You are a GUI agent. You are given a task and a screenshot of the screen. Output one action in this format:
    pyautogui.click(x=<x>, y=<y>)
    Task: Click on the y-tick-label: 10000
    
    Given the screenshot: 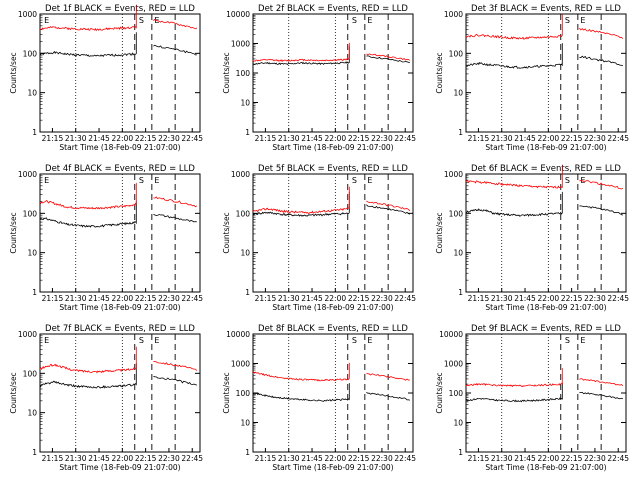 What is the action you would take?
    pyautogui.click(x=238, y=334)
    